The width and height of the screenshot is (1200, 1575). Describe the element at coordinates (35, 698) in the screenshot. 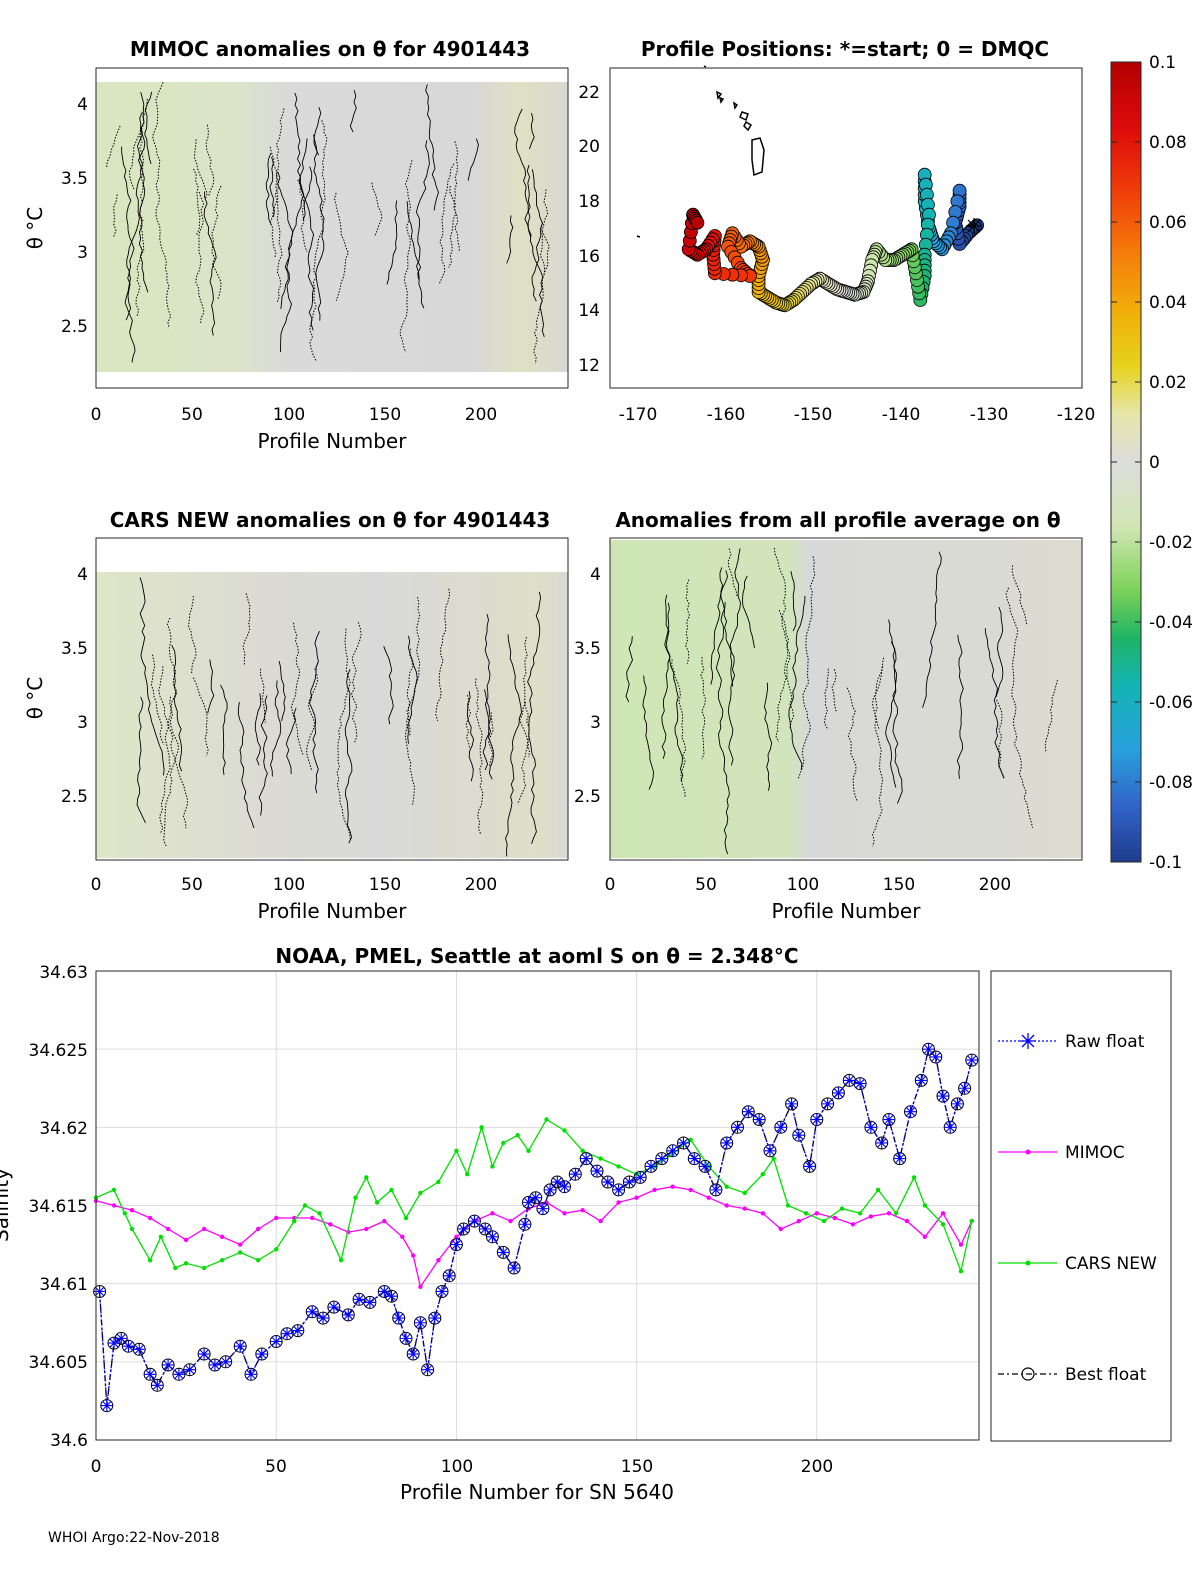

I see `y-axis-label: θ °C` at that location.